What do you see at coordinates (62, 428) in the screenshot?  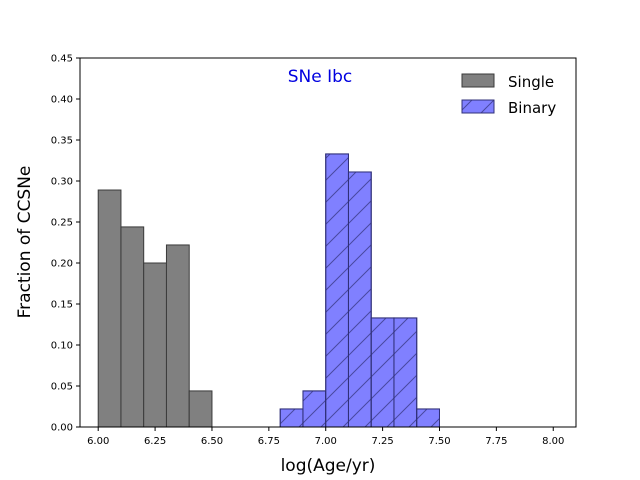 I see `y-tick-label: 0.00` at bounding box center [62, 428].